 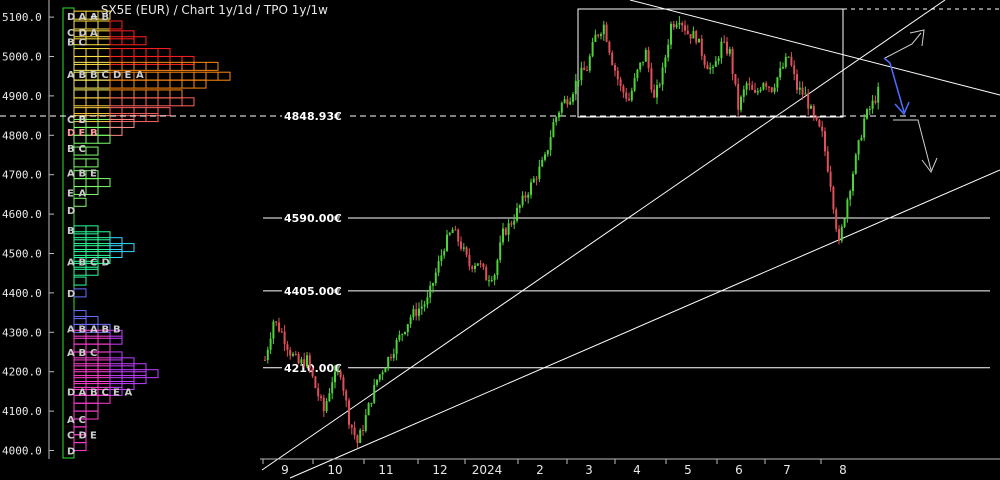 I want to click on x-tick-label: 2024, so click(x=487, y=470).